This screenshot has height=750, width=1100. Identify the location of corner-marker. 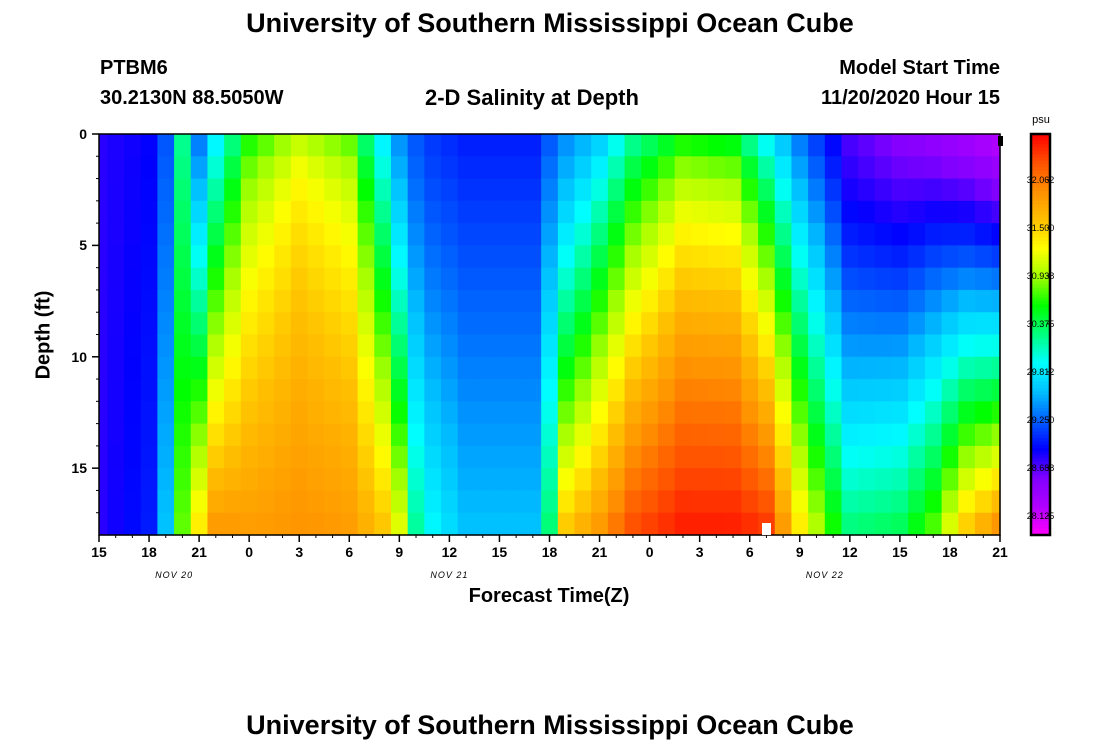
(1000, 141).